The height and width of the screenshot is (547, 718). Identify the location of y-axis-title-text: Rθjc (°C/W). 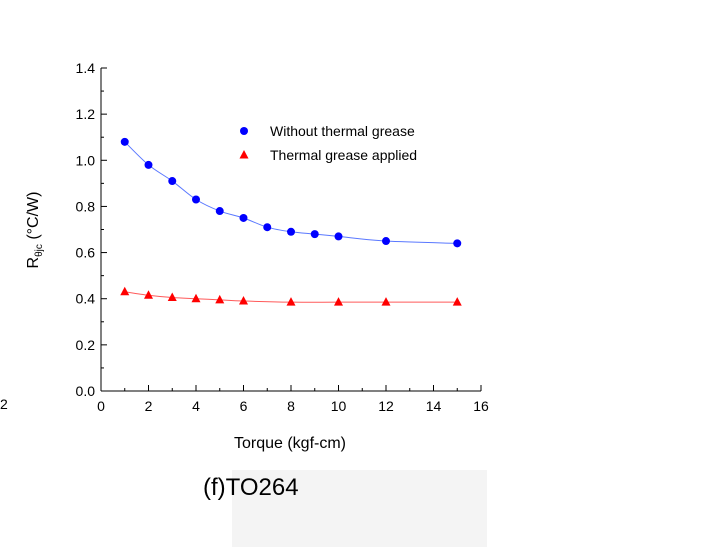
(35, 230).